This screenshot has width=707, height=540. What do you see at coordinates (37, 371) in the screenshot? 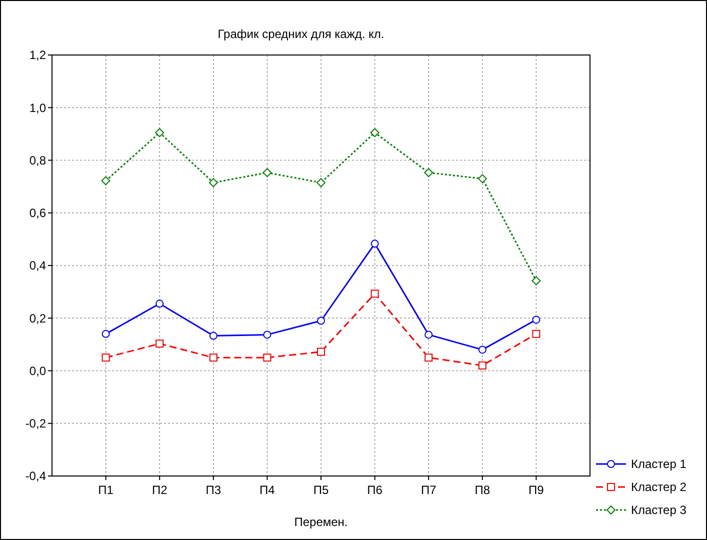
I see `y-tick-label: 0,0` at bounding box center [37, 371].